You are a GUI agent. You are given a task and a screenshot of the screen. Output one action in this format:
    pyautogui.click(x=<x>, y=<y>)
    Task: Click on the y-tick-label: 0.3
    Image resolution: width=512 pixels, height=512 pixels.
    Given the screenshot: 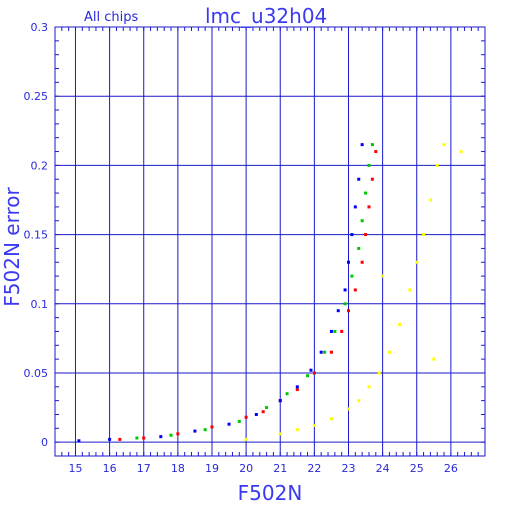 What is the action you would take?
    pyautogui.click(x=40, y=27)
    